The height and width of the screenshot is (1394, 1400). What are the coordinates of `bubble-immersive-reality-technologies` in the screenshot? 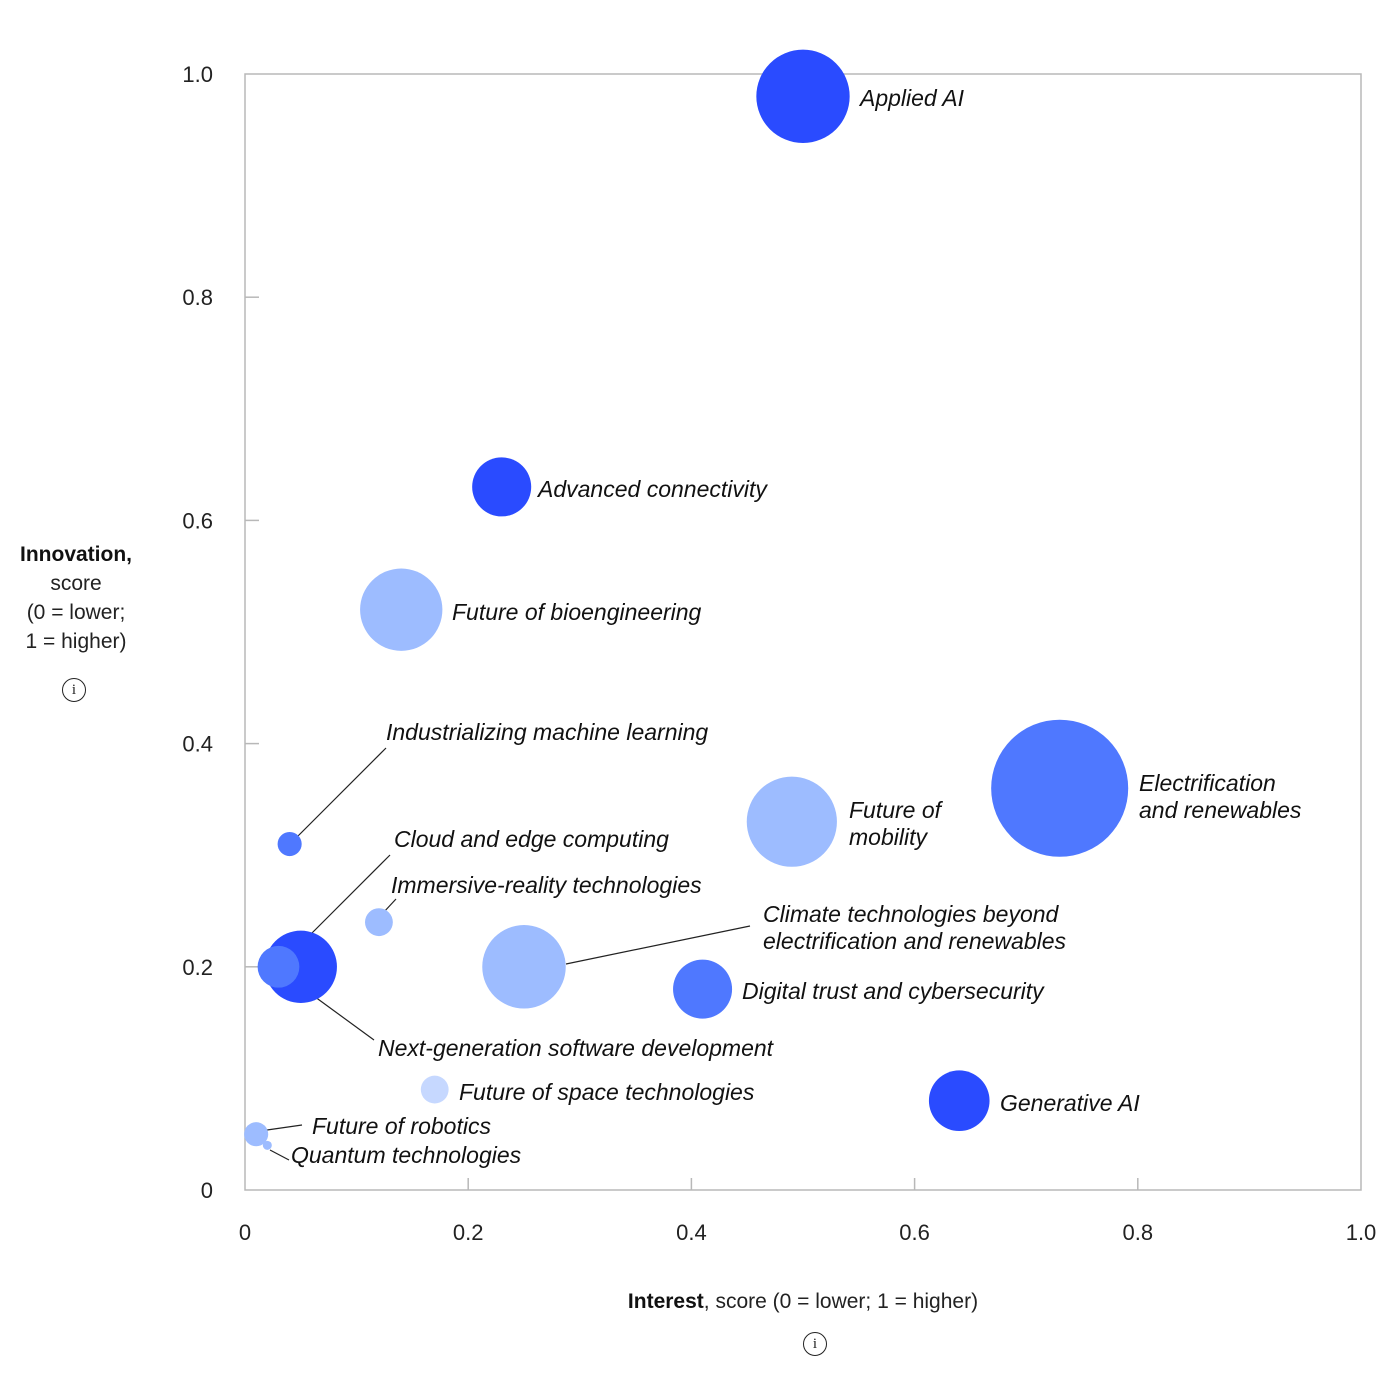 It's located at (379, 922).